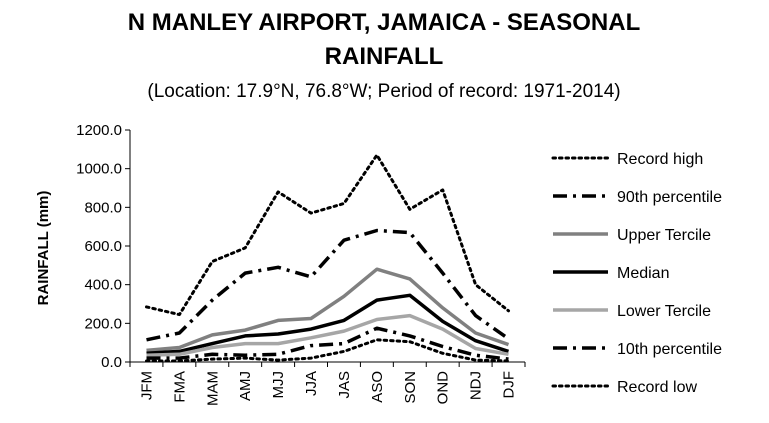 This screenshot has width=769, height=423. I want to click on y-tick-label: 1000.0, so click(99, 169).